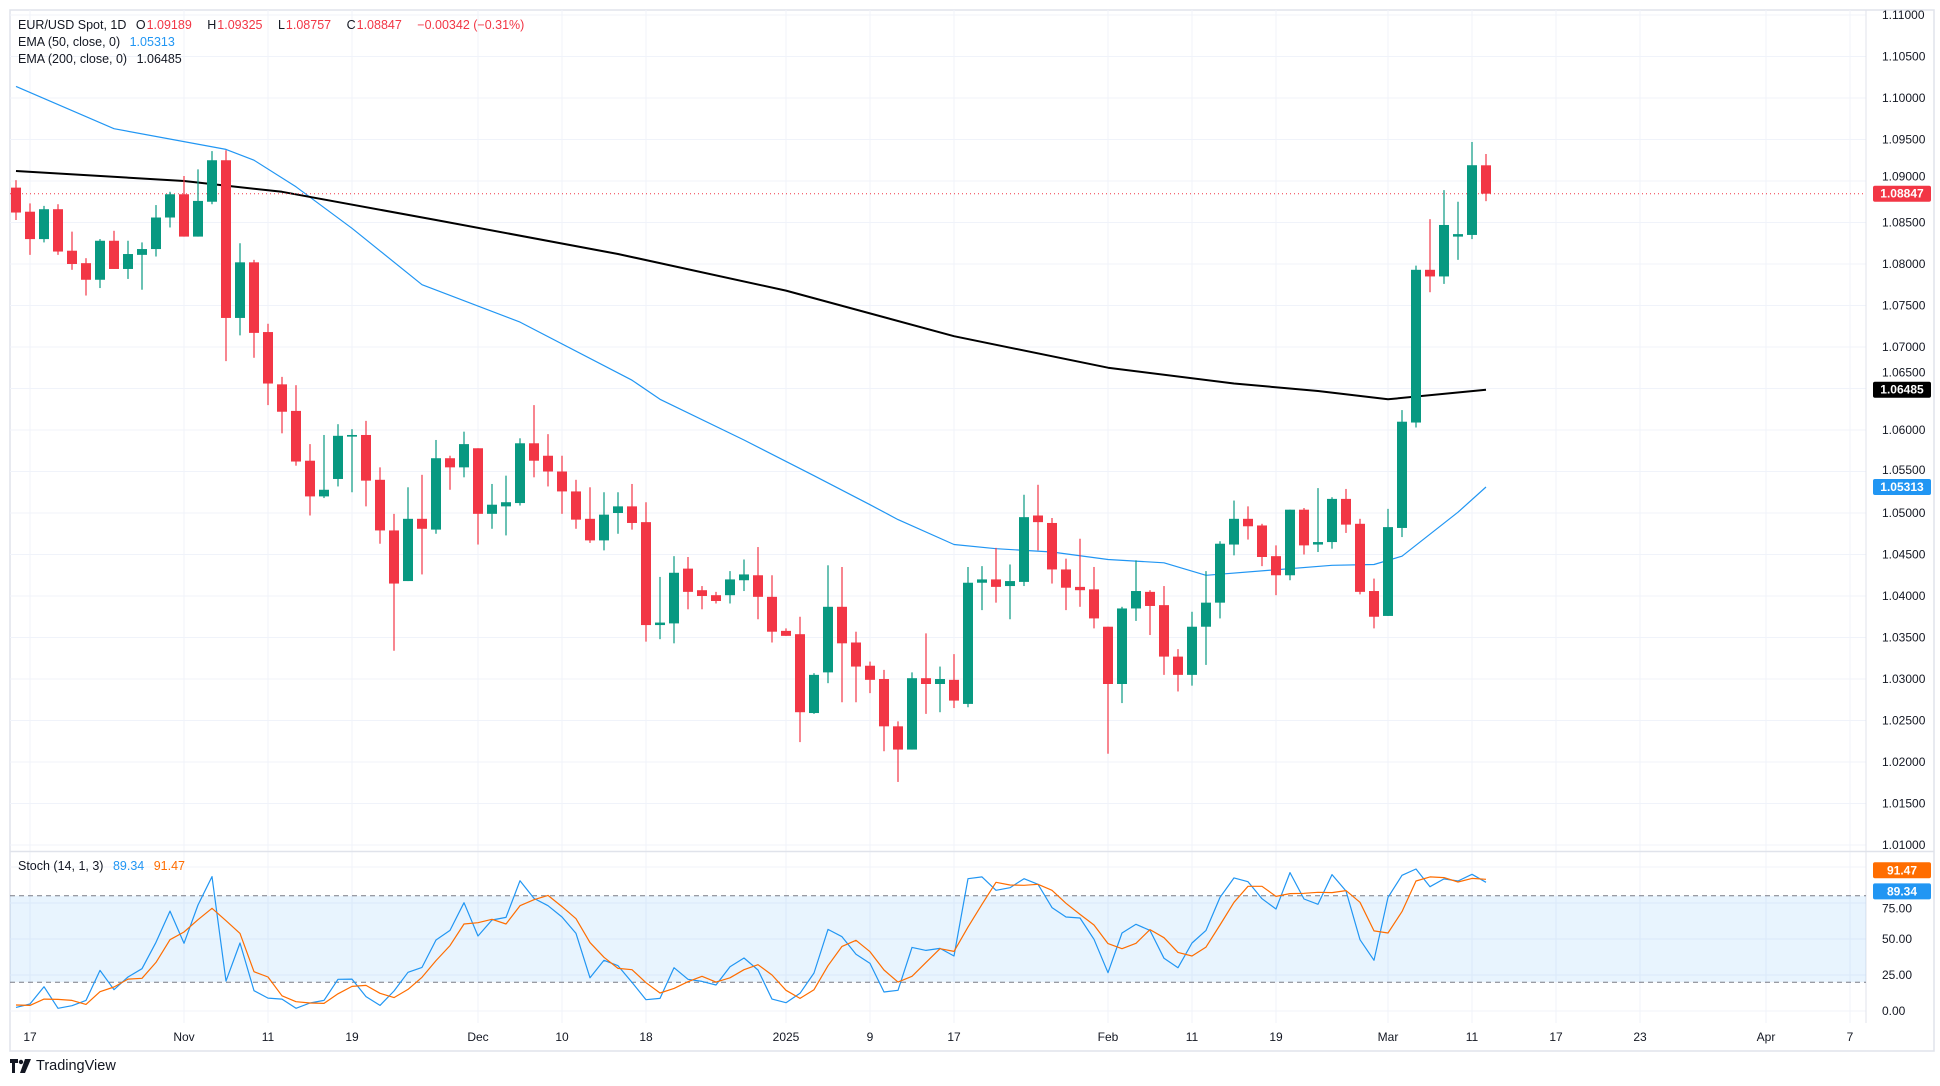 The image size is (1940, 1086). What do you see at coordinates (63, 1066) in the screenshot?
I see `tradingview-logo: TradingView` at bounding box center [63, 1066].